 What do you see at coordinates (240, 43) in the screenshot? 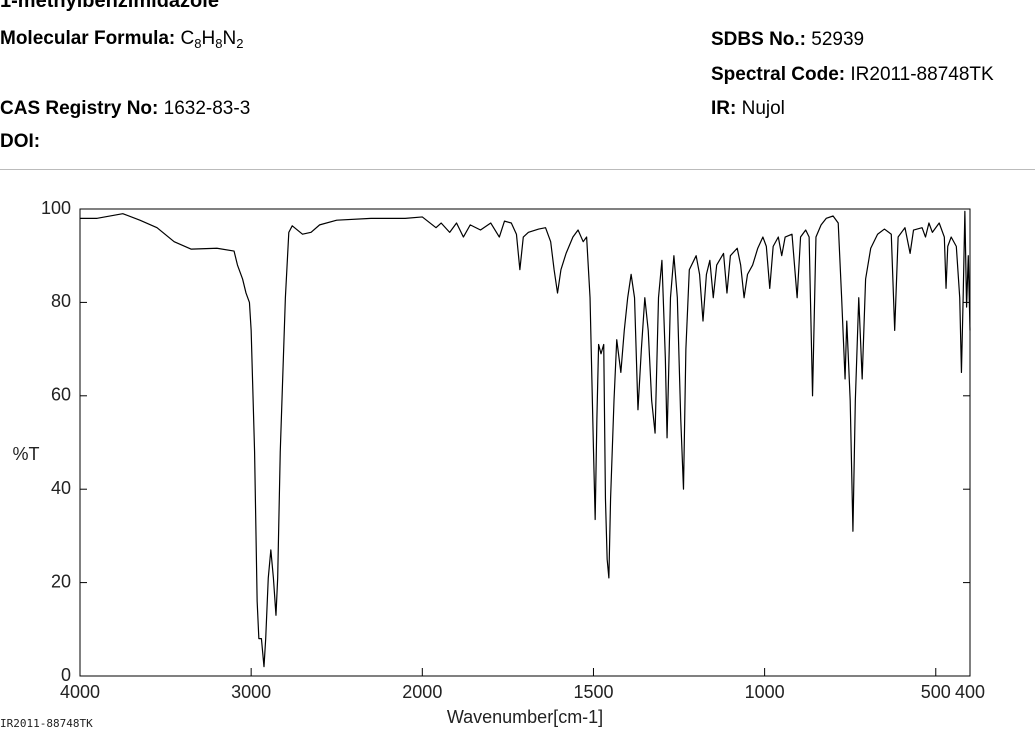
I see `count: 2` at bounding box center [240, 43].